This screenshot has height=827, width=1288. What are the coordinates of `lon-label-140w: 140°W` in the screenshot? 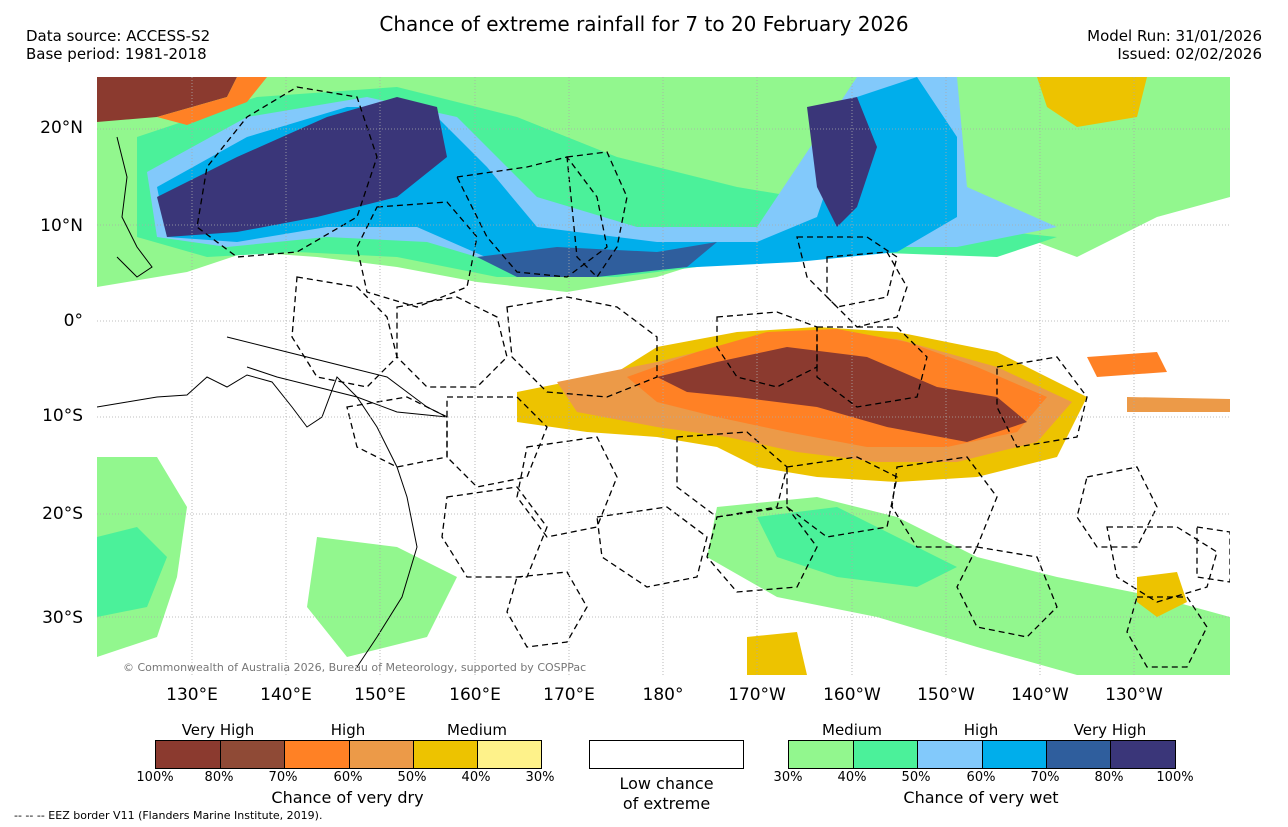 It's located at (1040, 695).